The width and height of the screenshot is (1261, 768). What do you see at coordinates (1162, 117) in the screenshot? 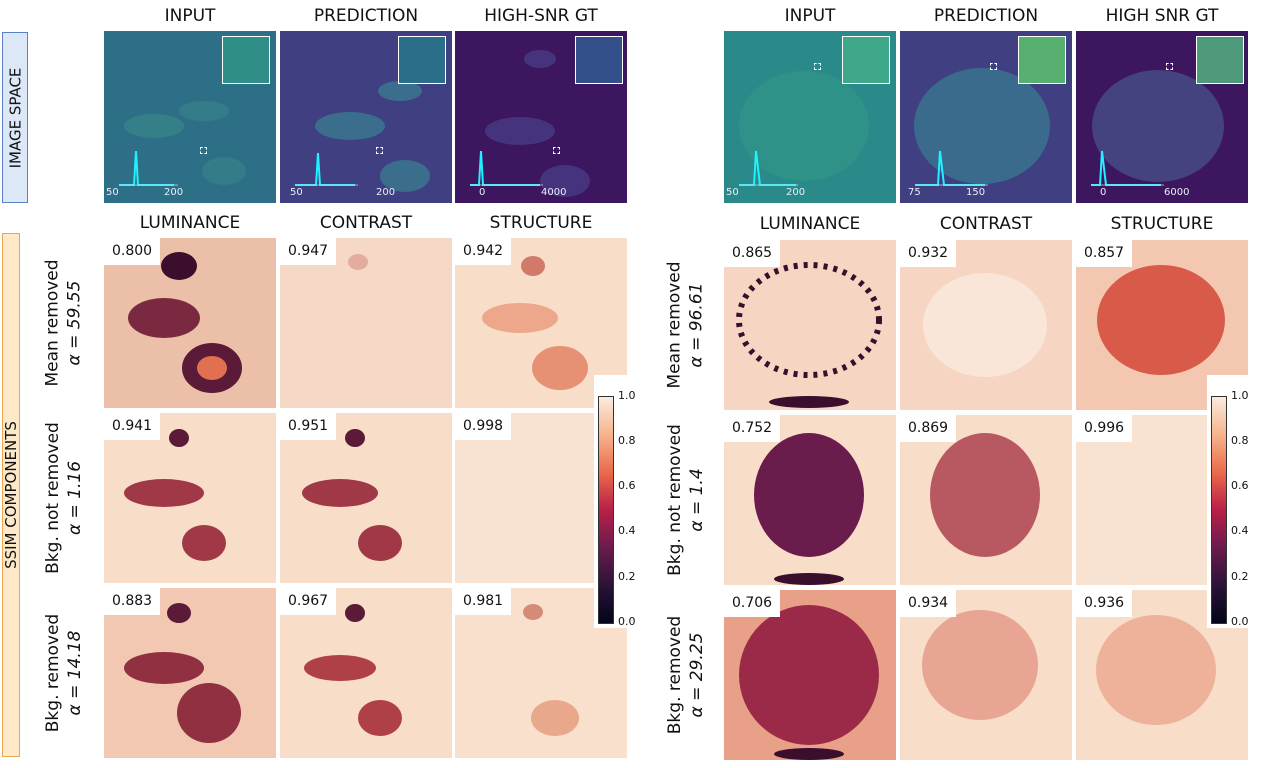
I see `right-gt-image: 0 6000` at bounding box center [1162, 117].